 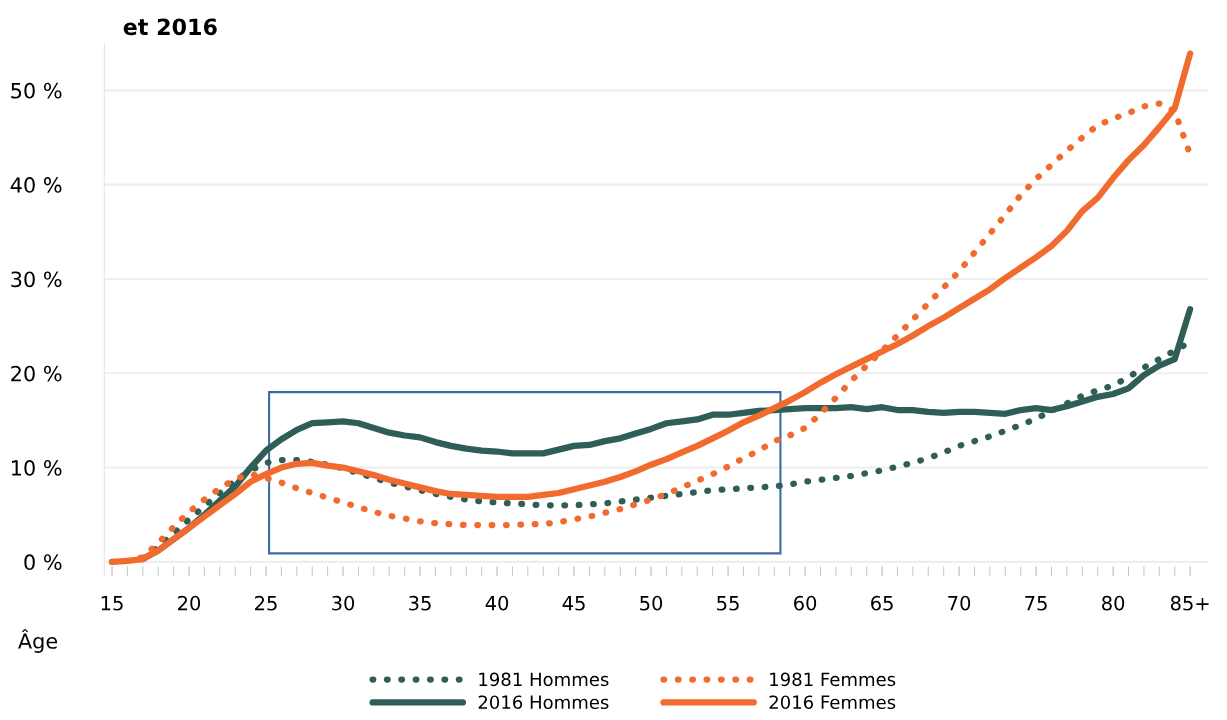 I want to click on x-tick-label: 40, so click(x=497, y=603).